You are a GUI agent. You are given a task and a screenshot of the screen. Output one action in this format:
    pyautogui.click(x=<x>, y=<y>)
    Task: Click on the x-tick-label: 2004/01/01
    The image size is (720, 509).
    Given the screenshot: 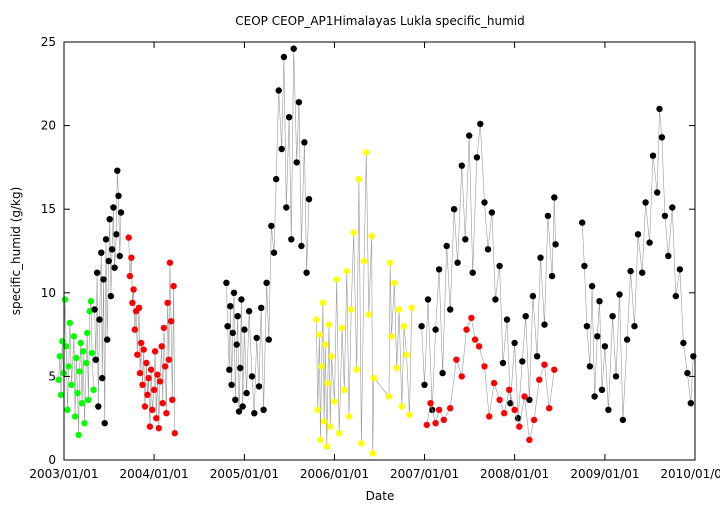 What is the action you would take?
    pyautogui.click(x=153, y=474)
    